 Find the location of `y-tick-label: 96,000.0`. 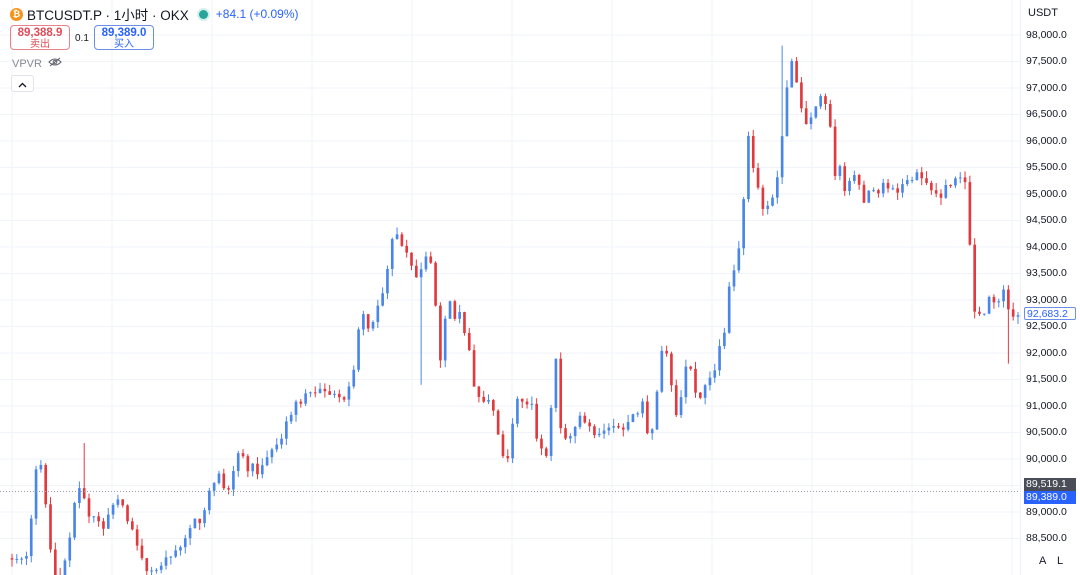

y-tick-label: 96,000.0 is located at coordinates (1046, 140).